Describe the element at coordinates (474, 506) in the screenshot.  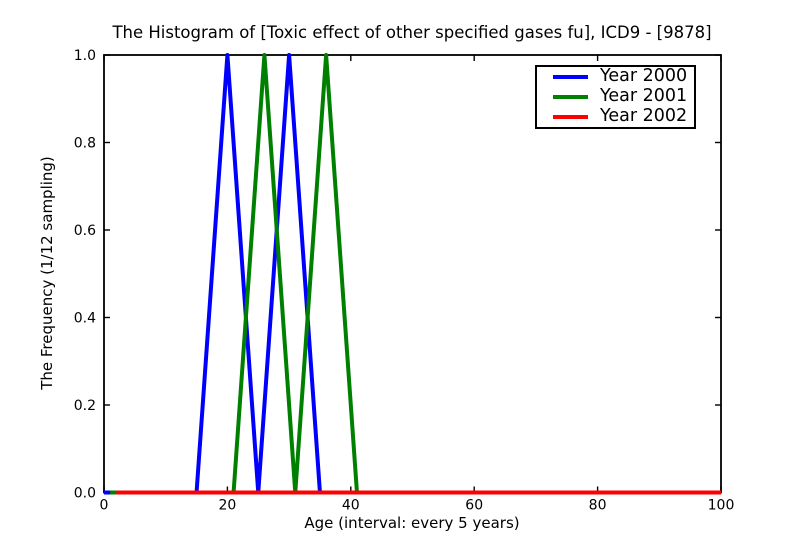
I see `x-tick-label: 60` at that location.